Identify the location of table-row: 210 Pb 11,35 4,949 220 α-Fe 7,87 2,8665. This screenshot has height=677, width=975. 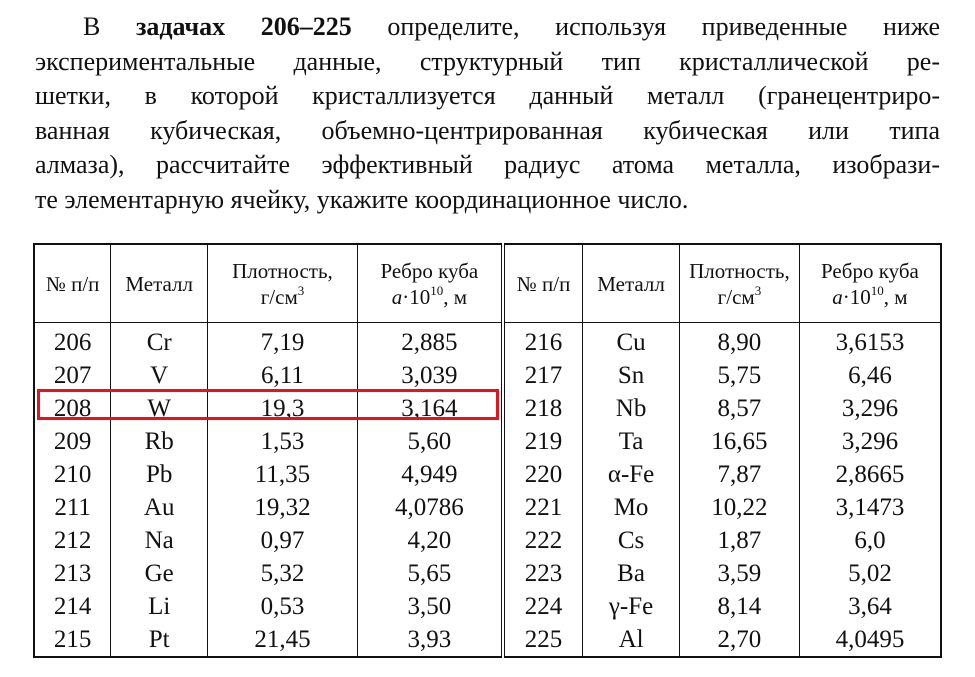
(487, 474).